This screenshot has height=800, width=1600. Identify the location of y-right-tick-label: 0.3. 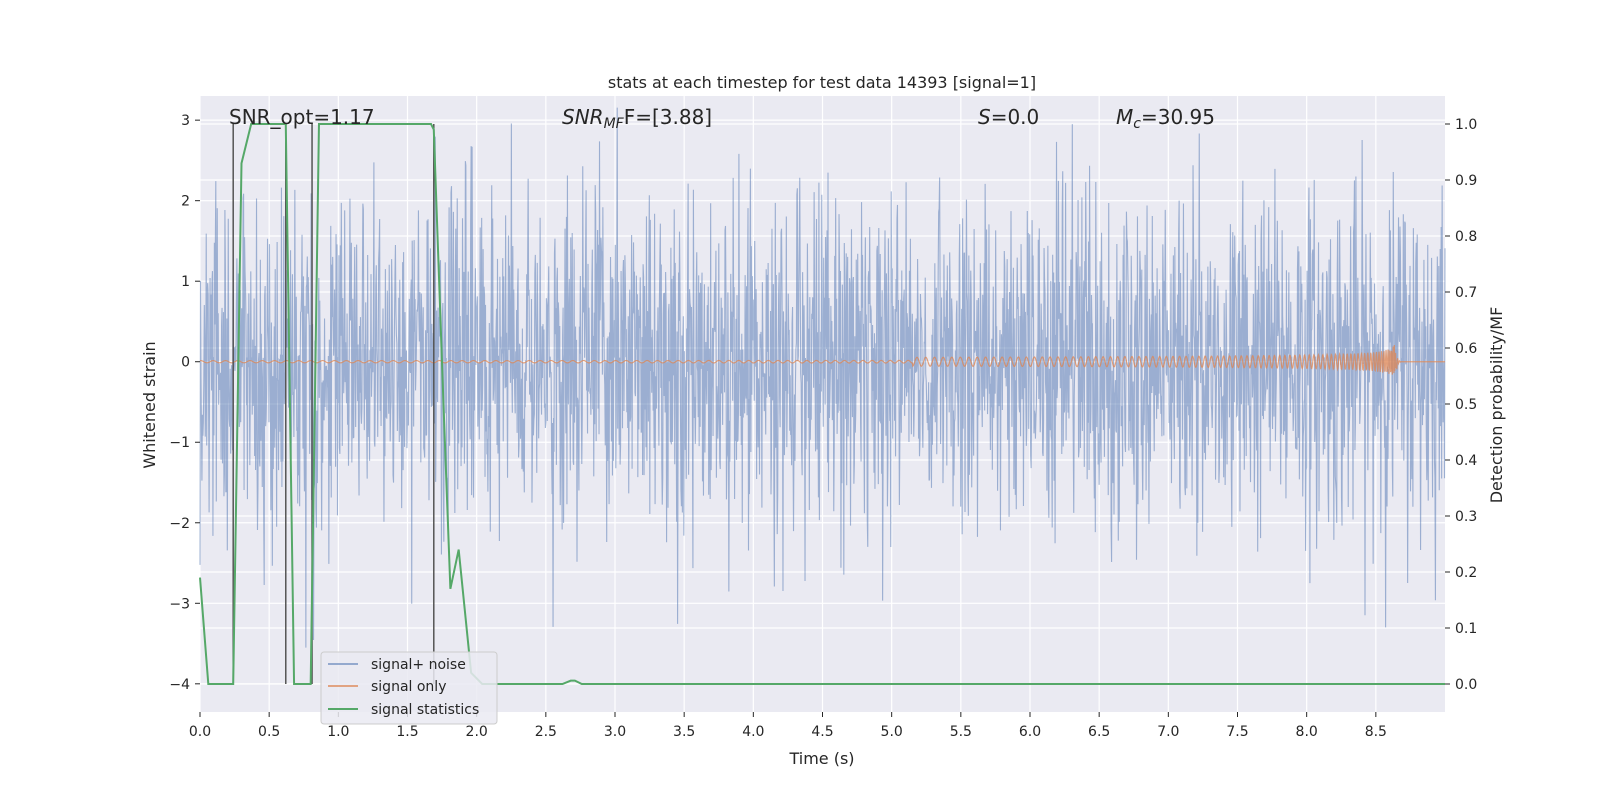
(1466, 517).